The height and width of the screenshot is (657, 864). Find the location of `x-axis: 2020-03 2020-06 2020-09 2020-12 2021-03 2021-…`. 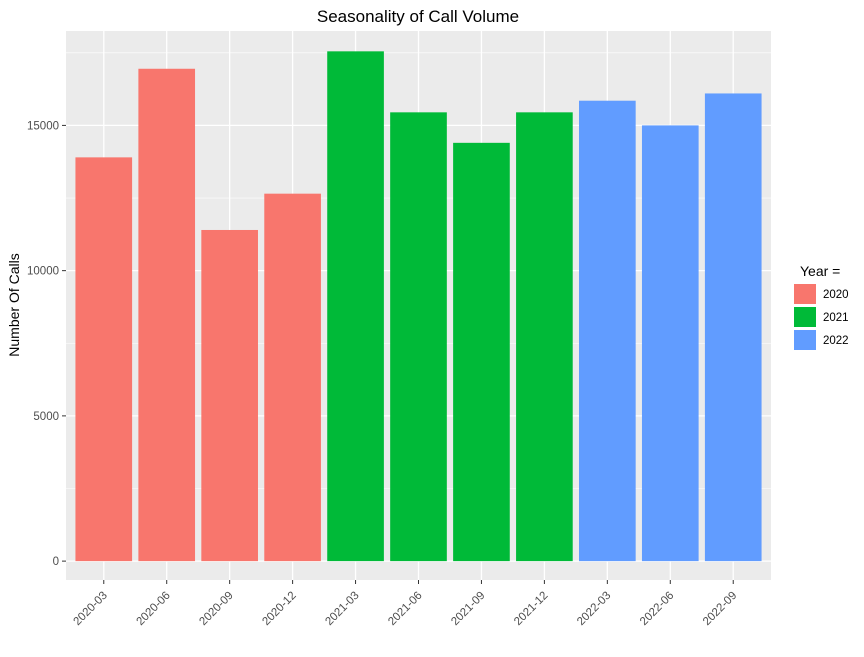

x-axis: 2020-03 2020-06 2020-09 2020-12 2021-03 2021-… is located at coordinates (405, 604).